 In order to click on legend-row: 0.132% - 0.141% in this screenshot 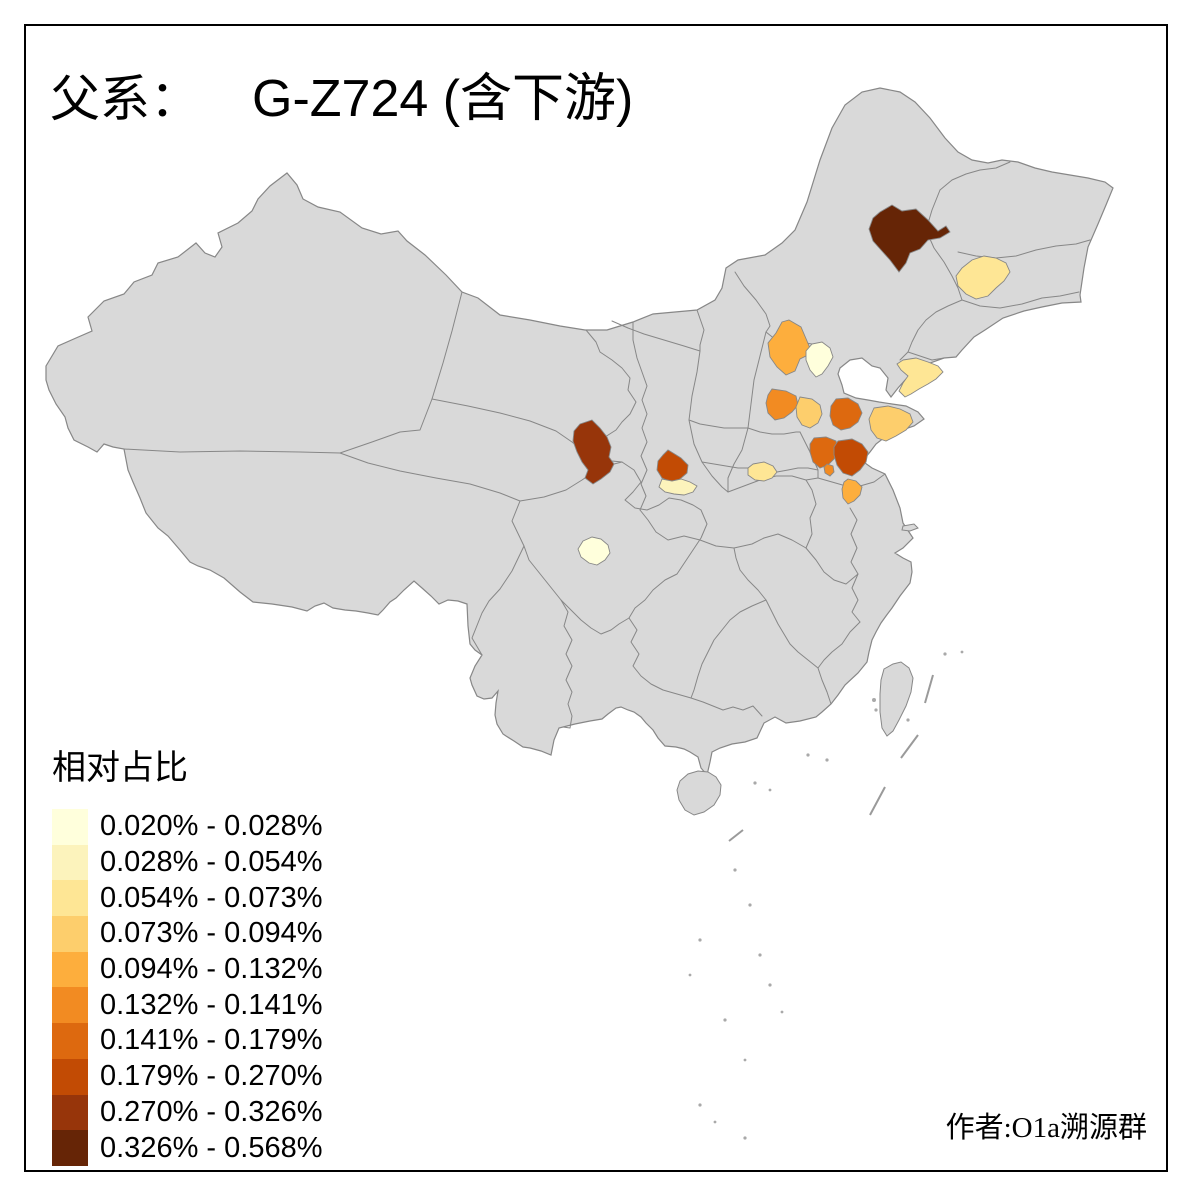, I will do `click(187, 1005)`.